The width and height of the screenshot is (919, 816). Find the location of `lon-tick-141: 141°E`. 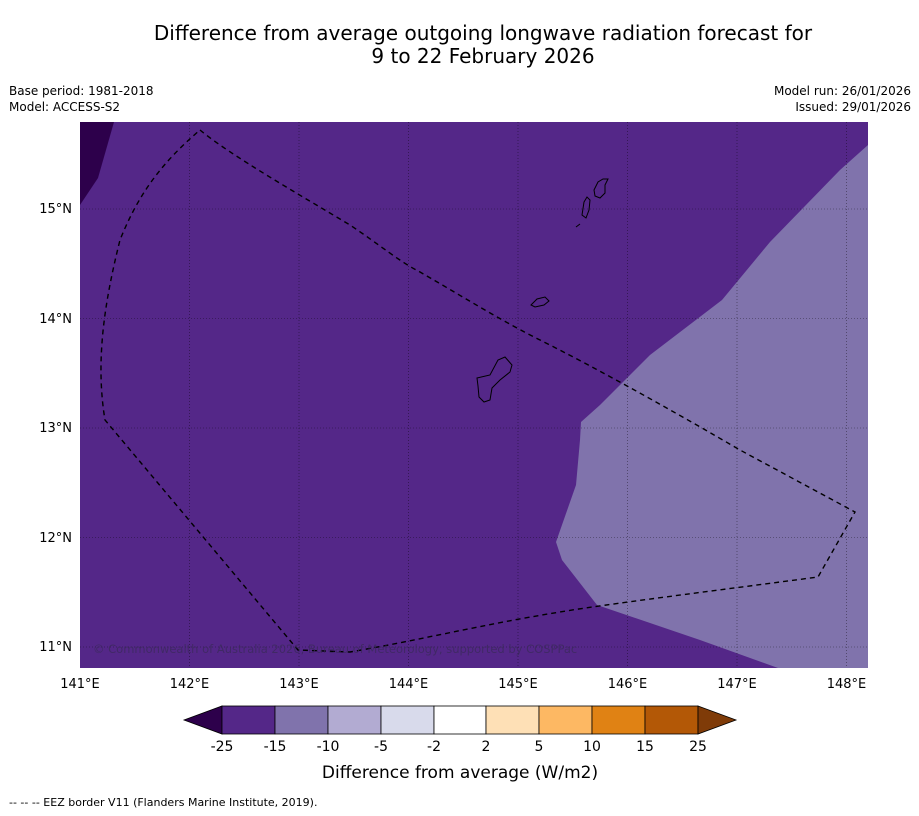

lon-tick-141: 141°E is located at coordinates (80, 684).